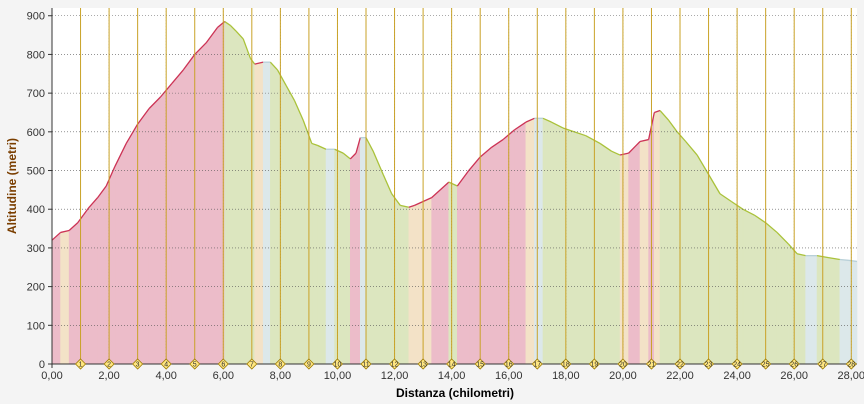  Describe the element at coordinates (36, 94) in the screenshot. I see `y-tick-label: 700` at that location.